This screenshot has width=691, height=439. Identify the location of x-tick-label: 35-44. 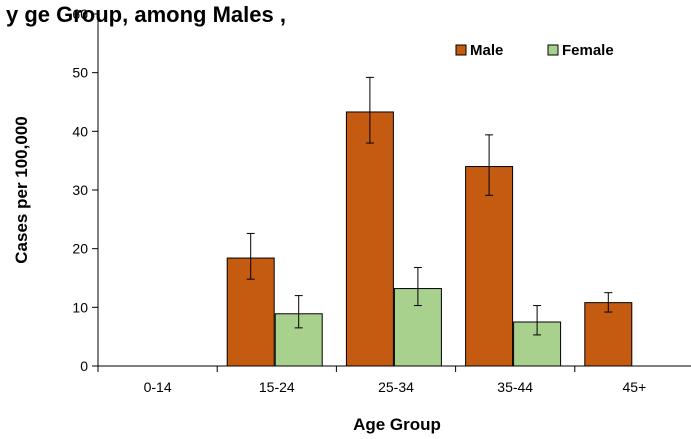
(515, 387).